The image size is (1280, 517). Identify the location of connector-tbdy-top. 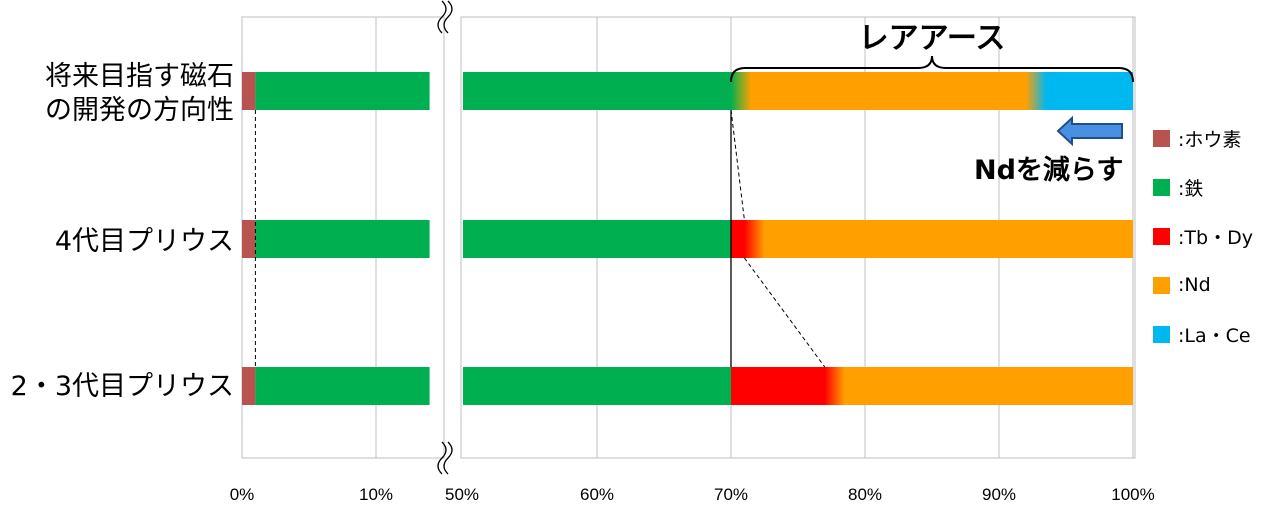
(737, 165).